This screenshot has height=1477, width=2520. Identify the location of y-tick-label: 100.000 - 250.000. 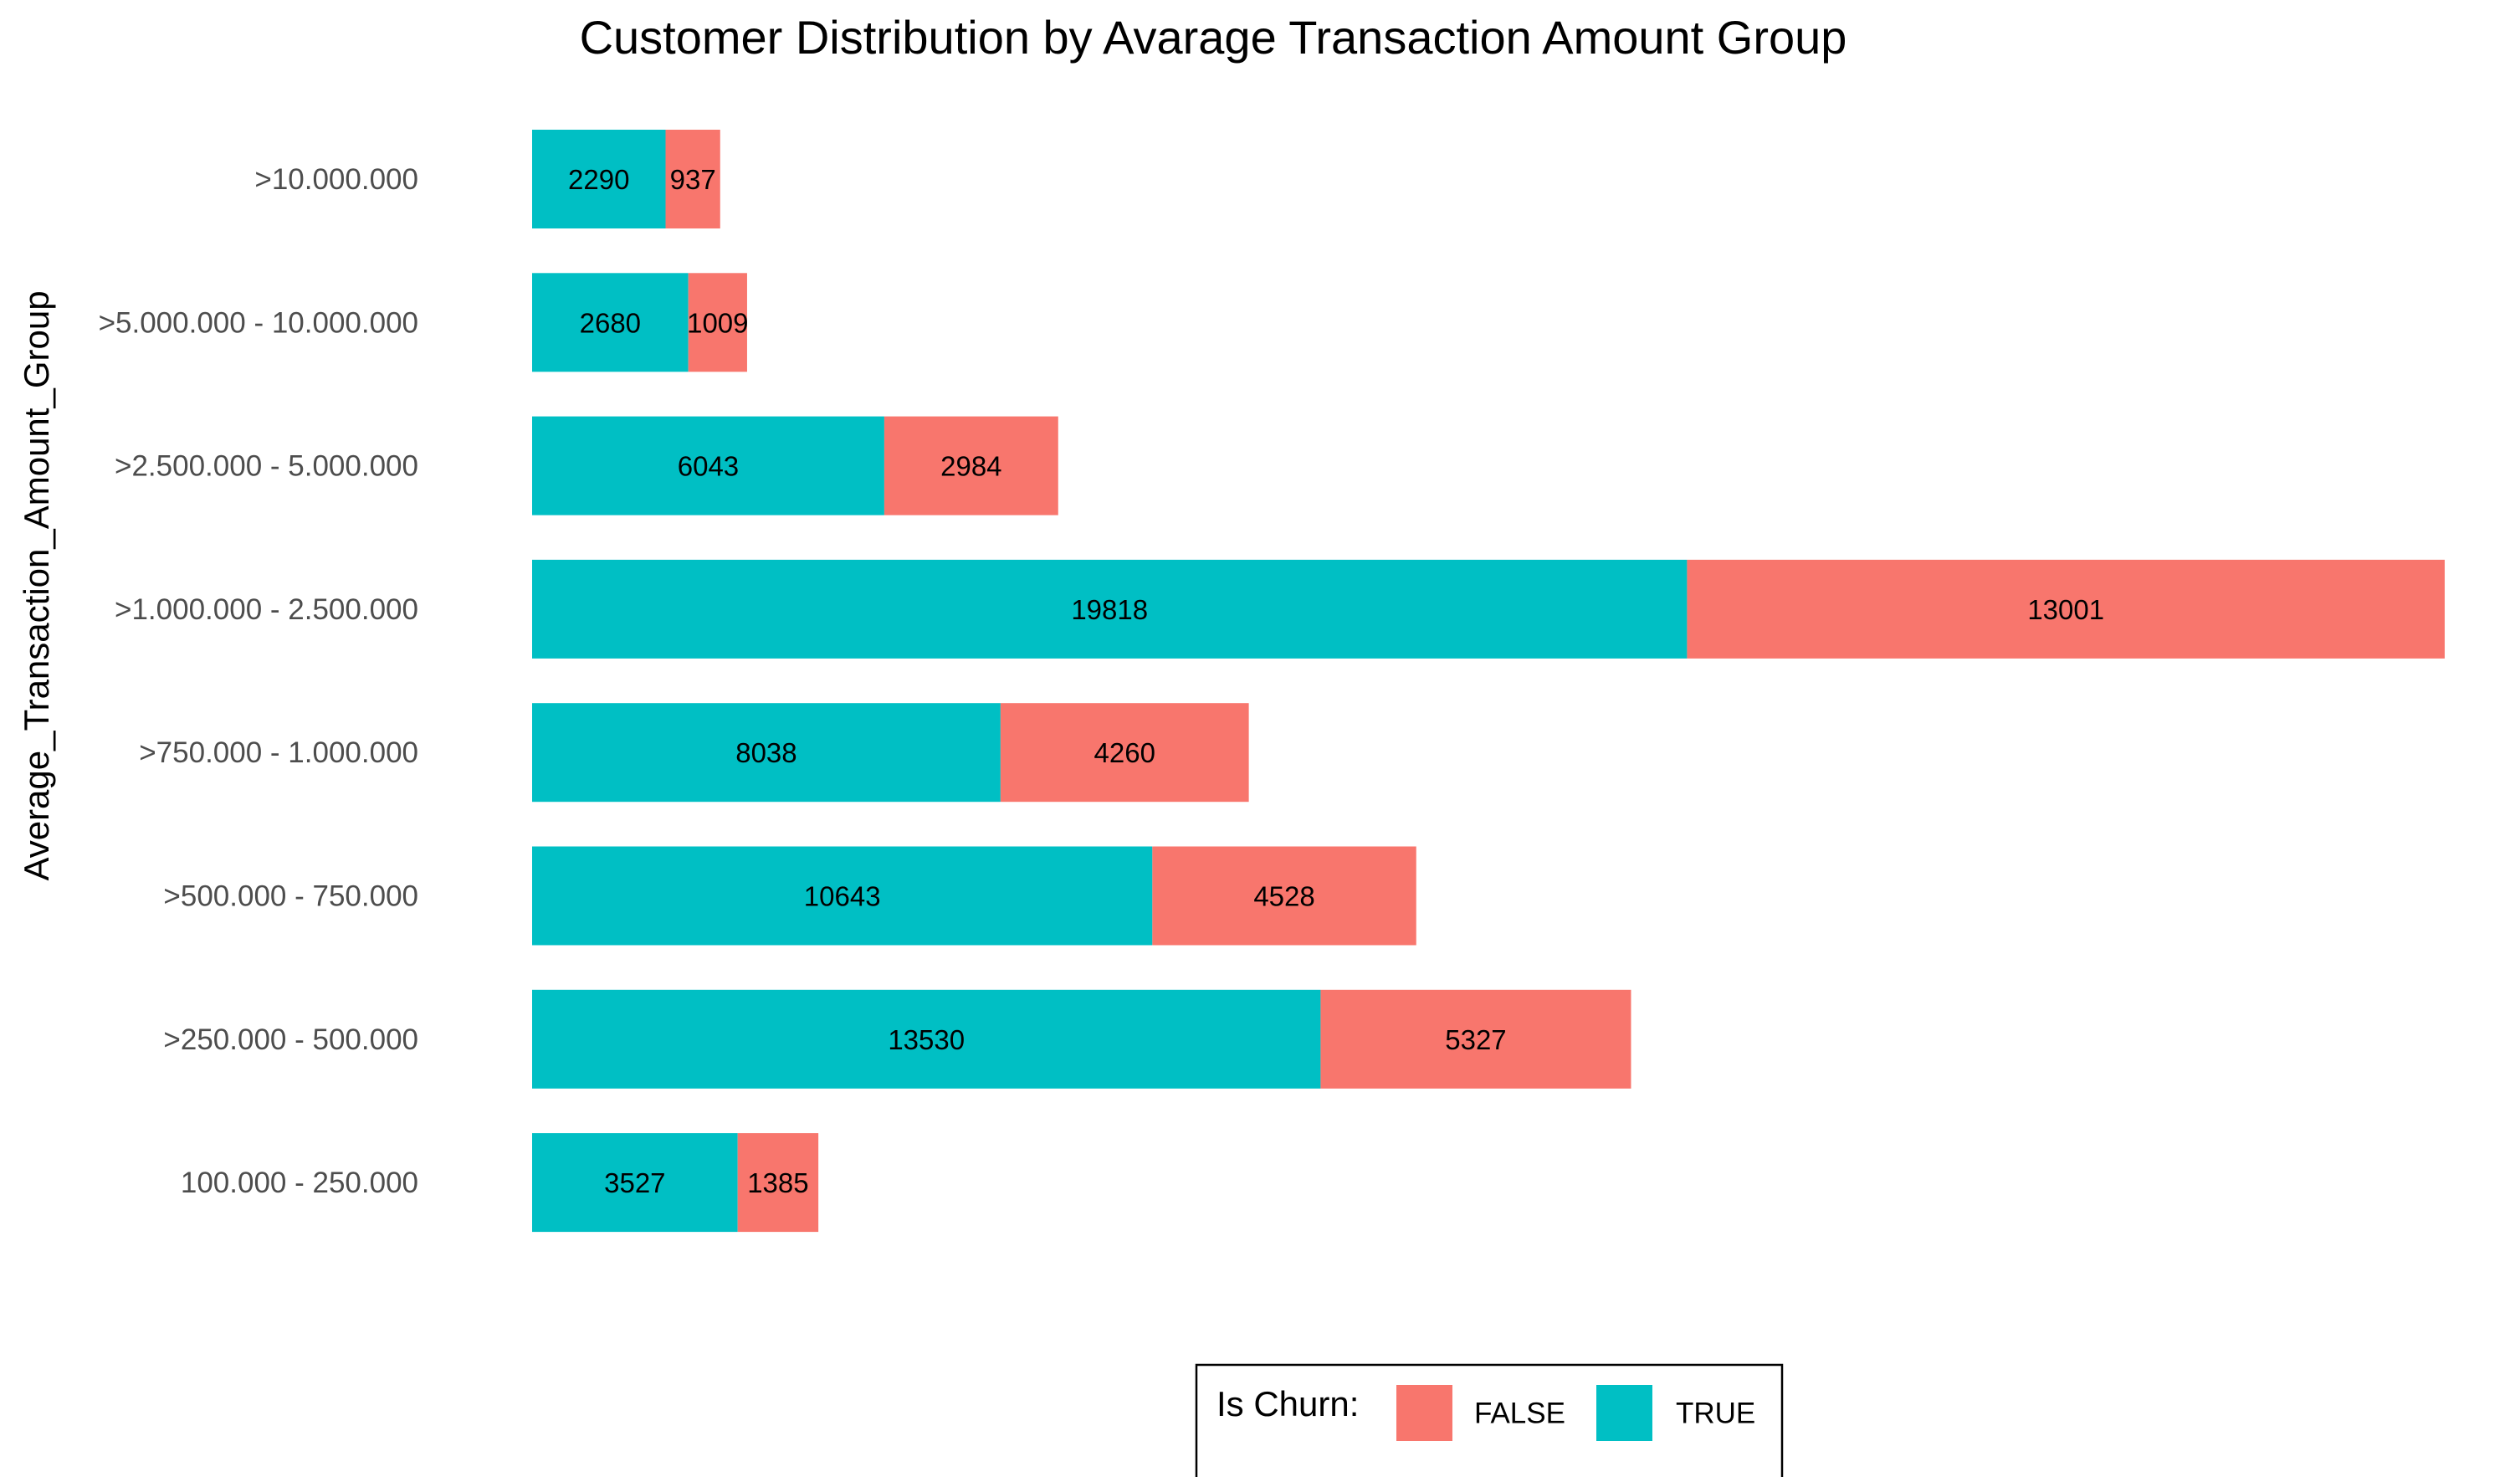
(299, 1183).